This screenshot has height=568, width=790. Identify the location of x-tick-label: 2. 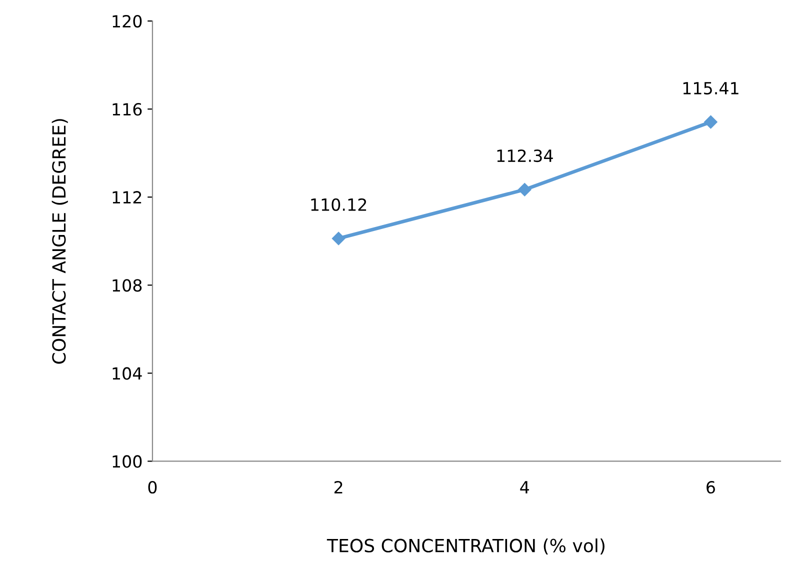
(338, 487).